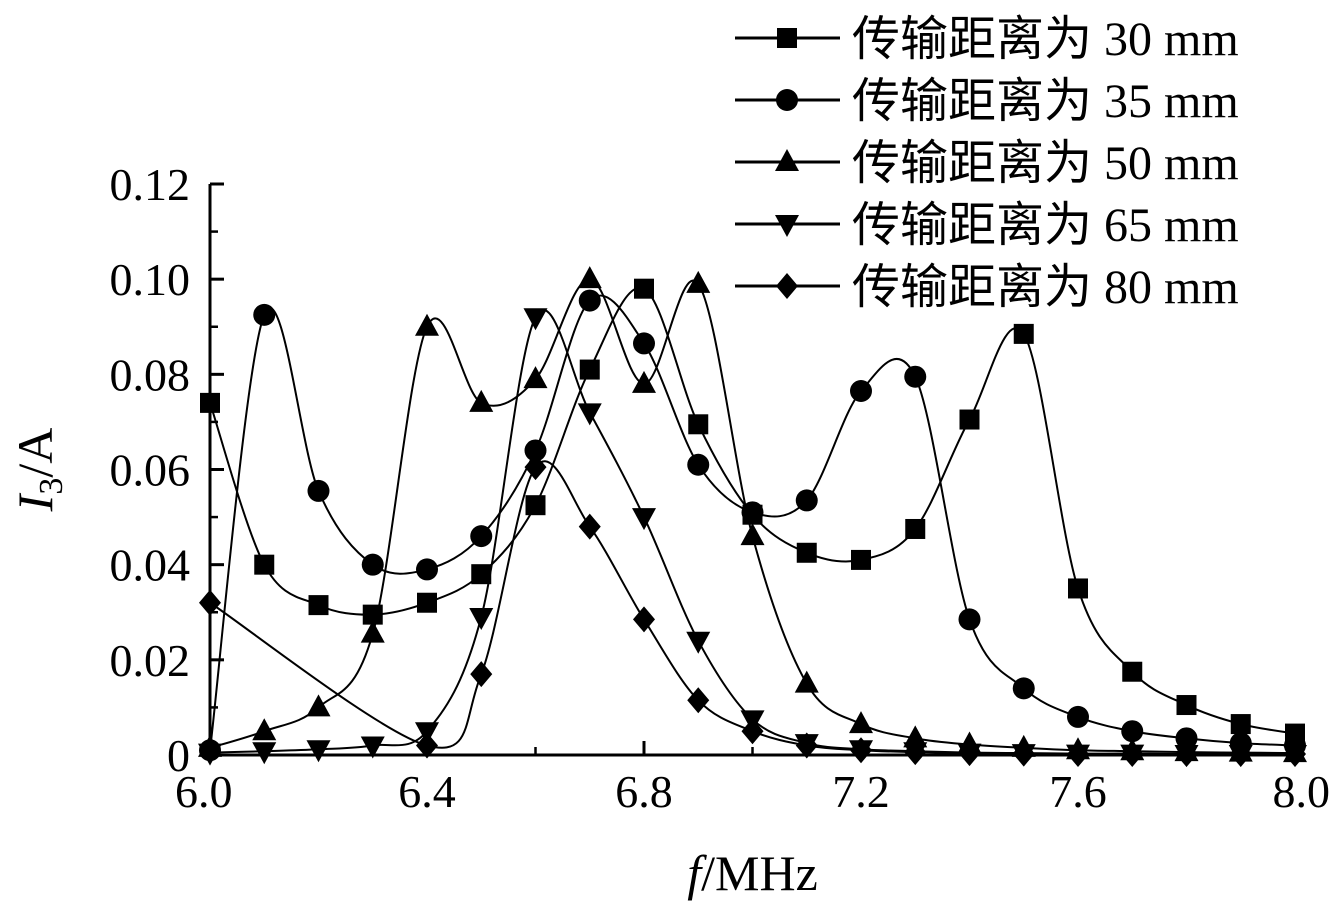  What do you see at coordinates (1045, 287) in the screenshot?
I see `legend-label: 传输距离为 80 mm` at bounding box center [1045, 287].